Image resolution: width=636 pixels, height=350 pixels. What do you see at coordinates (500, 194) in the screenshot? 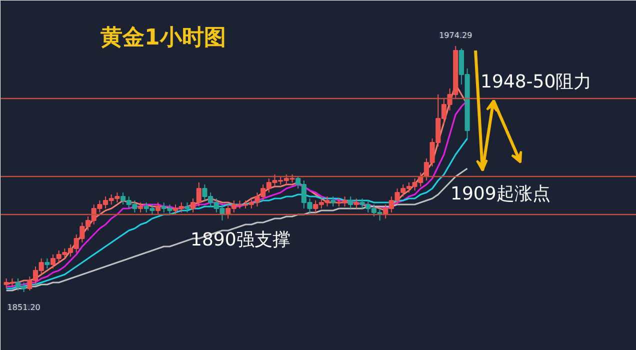
I see `ref-line-label: 1909起涨点` at bounding box center [500, 194].